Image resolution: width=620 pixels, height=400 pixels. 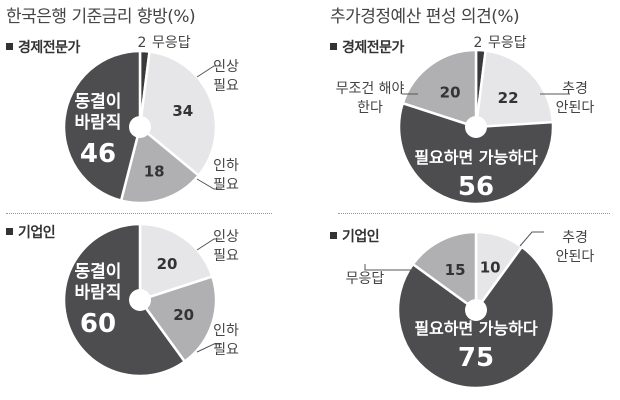 I want to click on pie-chart-1: 34 18, so click(x=140, y=127).